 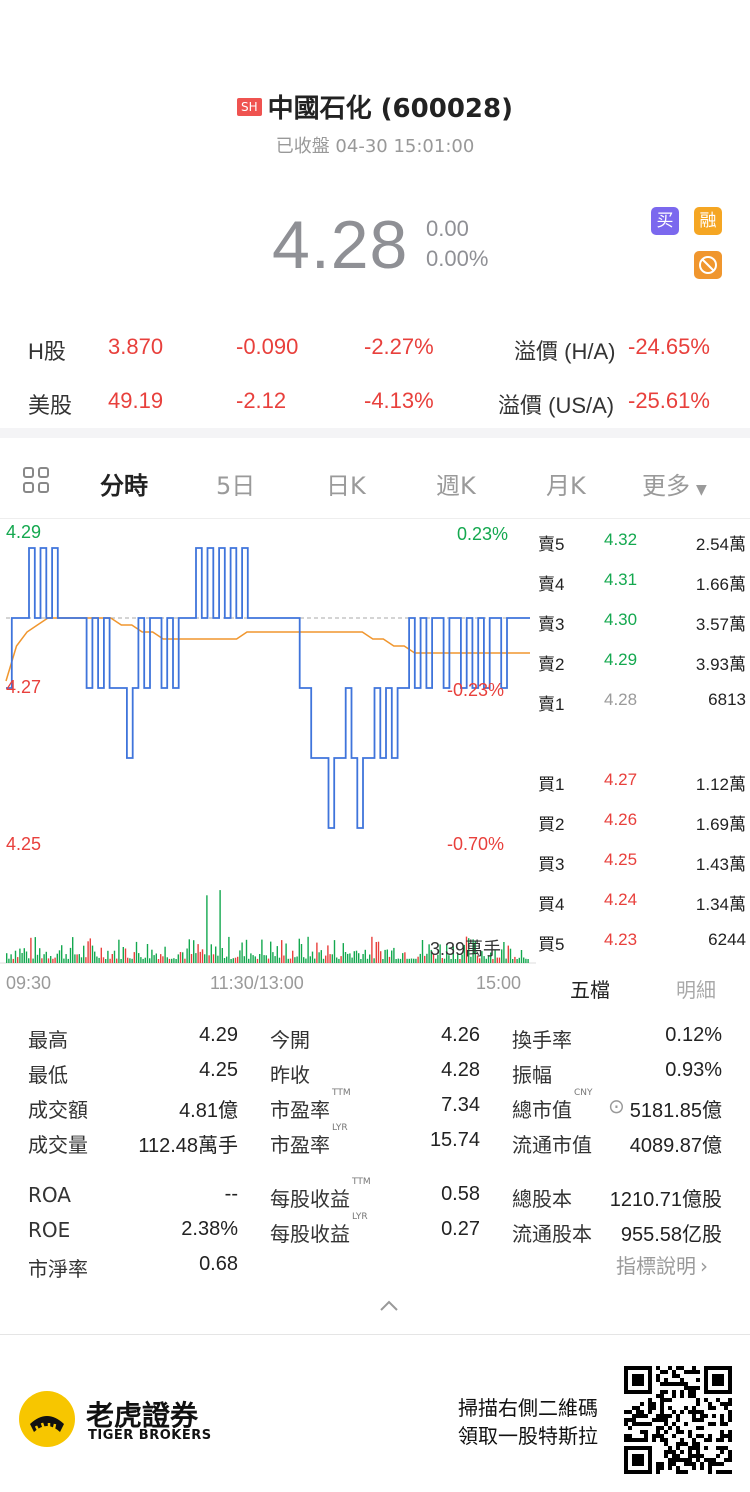 I want to click on stat-label: 成交量, so click(x=58, y=1143).